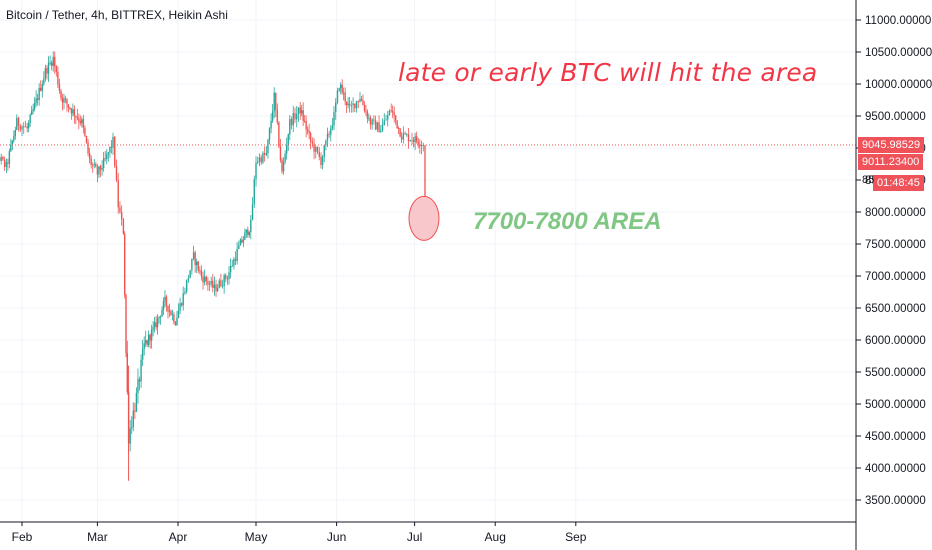  I want to click on x-tick-label: Aug, so click(495, 537).